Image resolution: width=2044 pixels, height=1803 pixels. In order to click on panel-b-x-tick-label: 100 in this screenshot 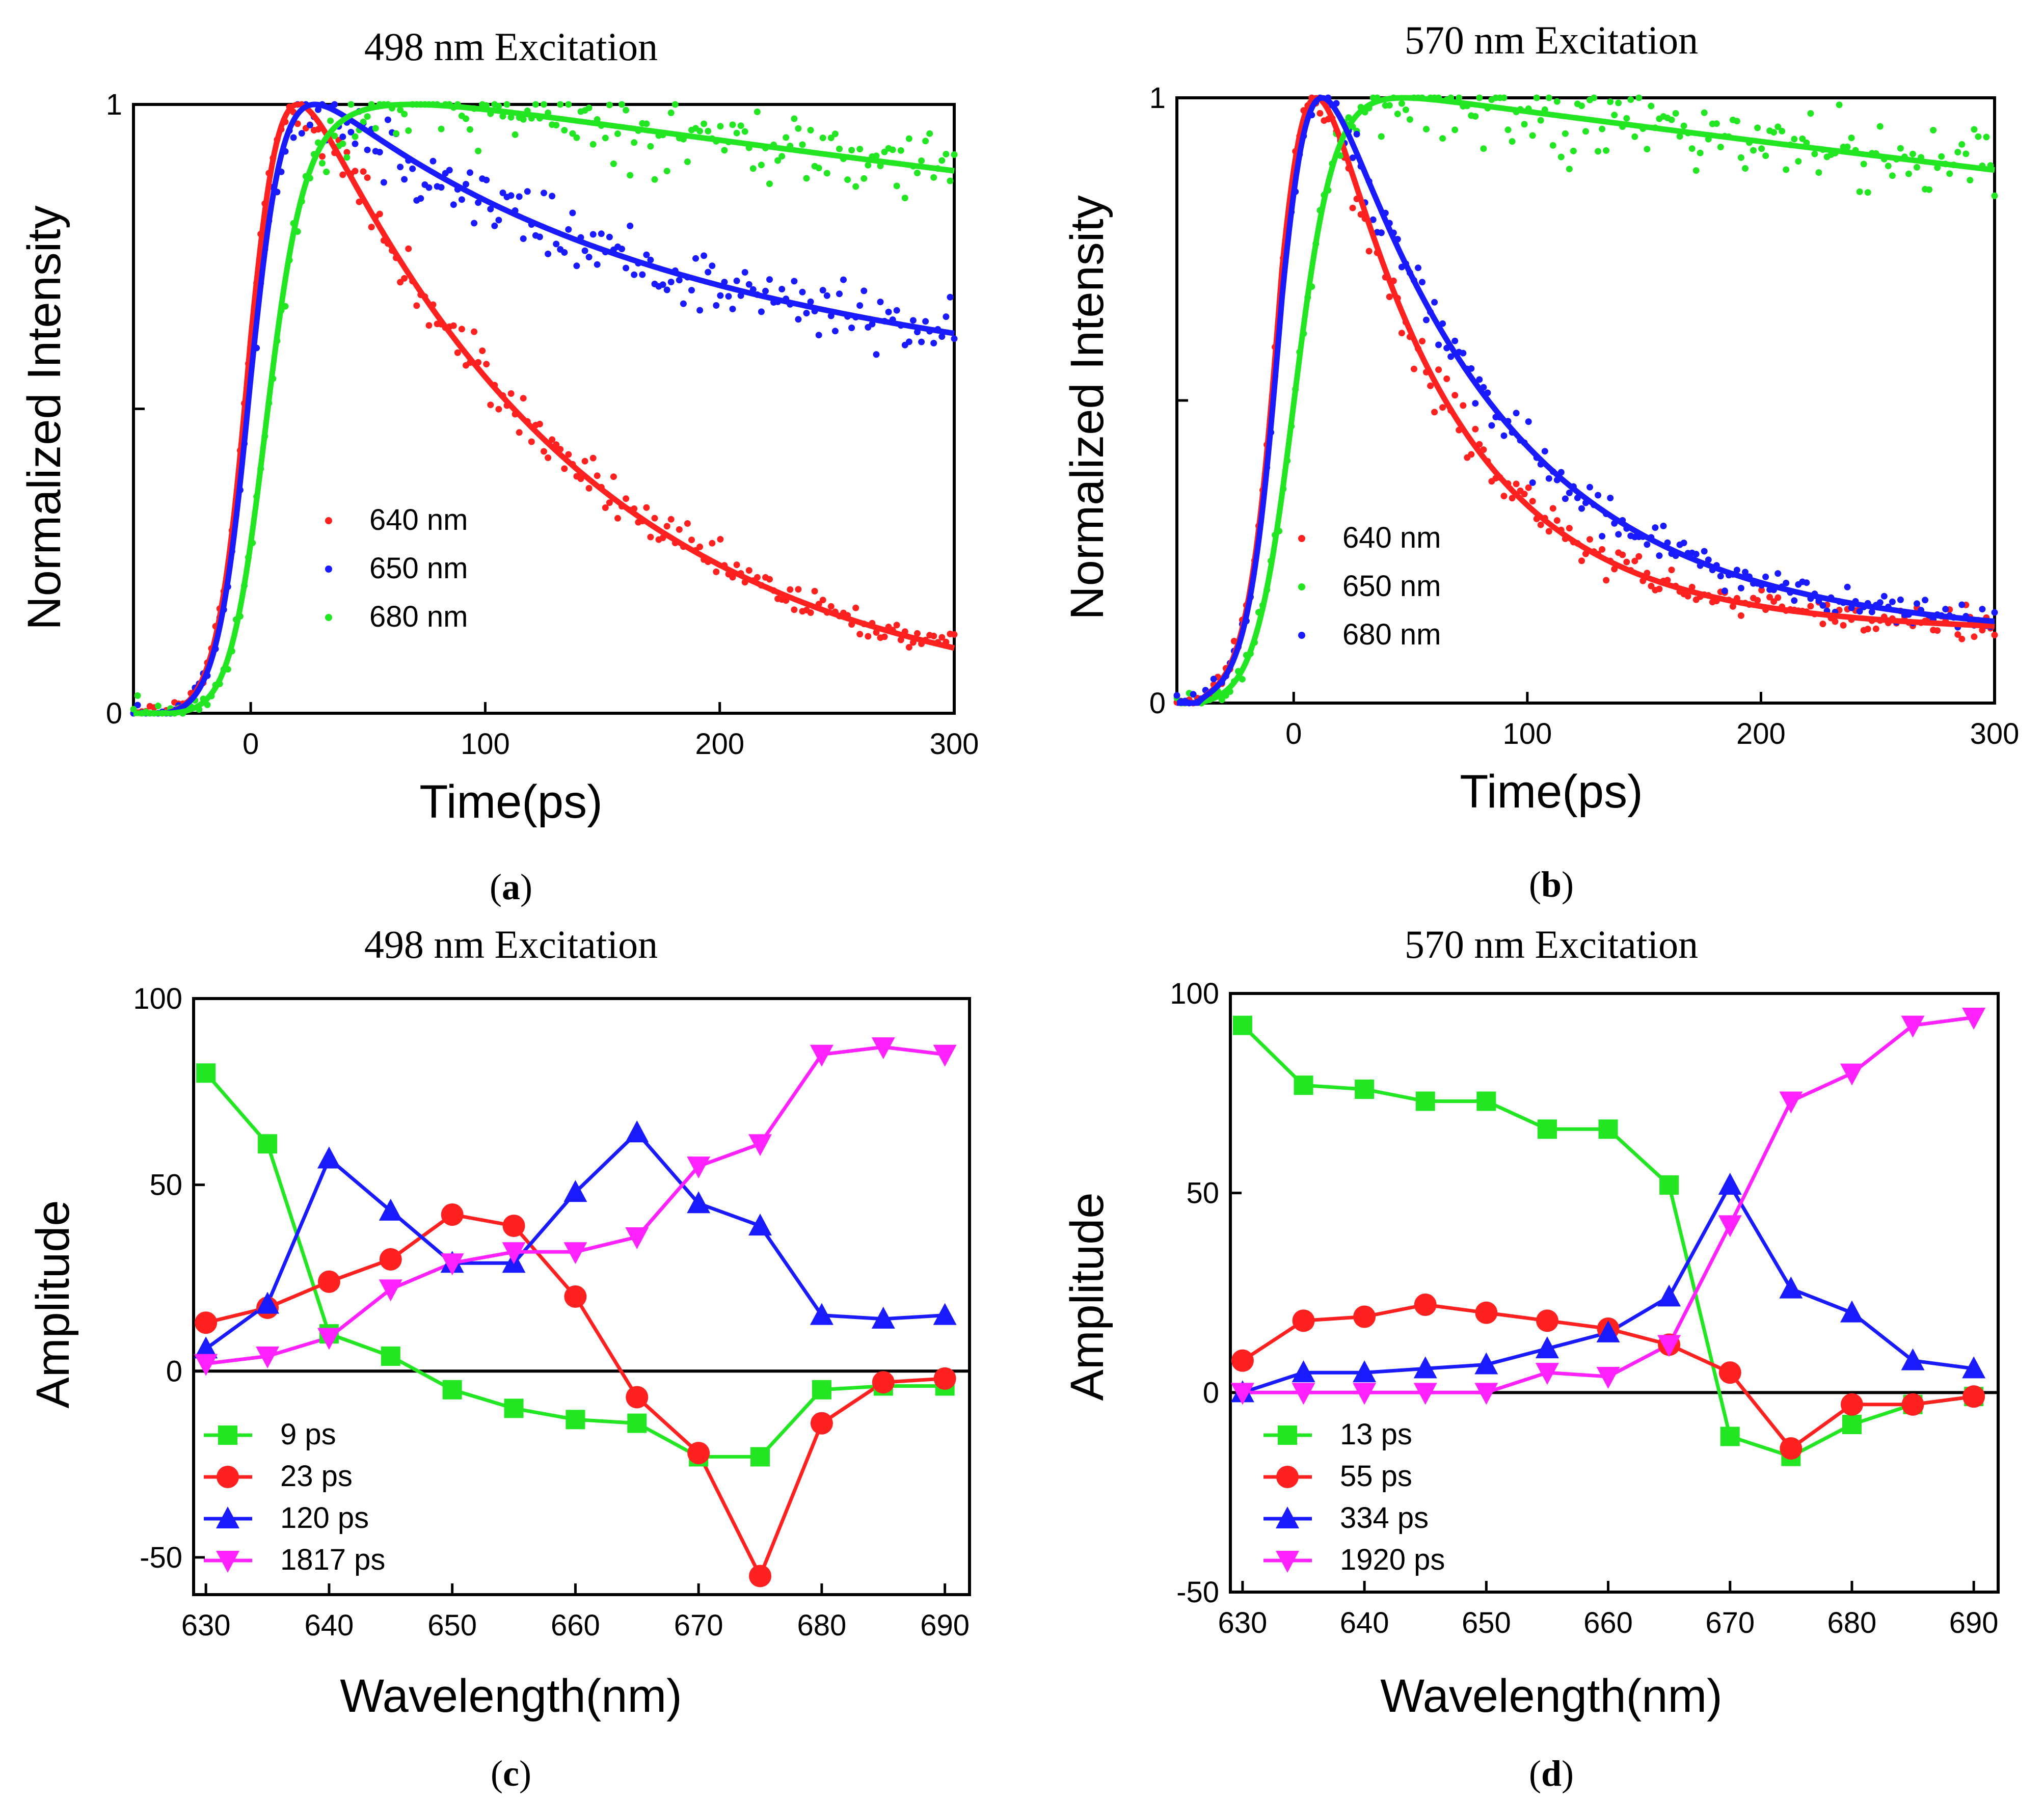, I will do `click(1527, 733)`.